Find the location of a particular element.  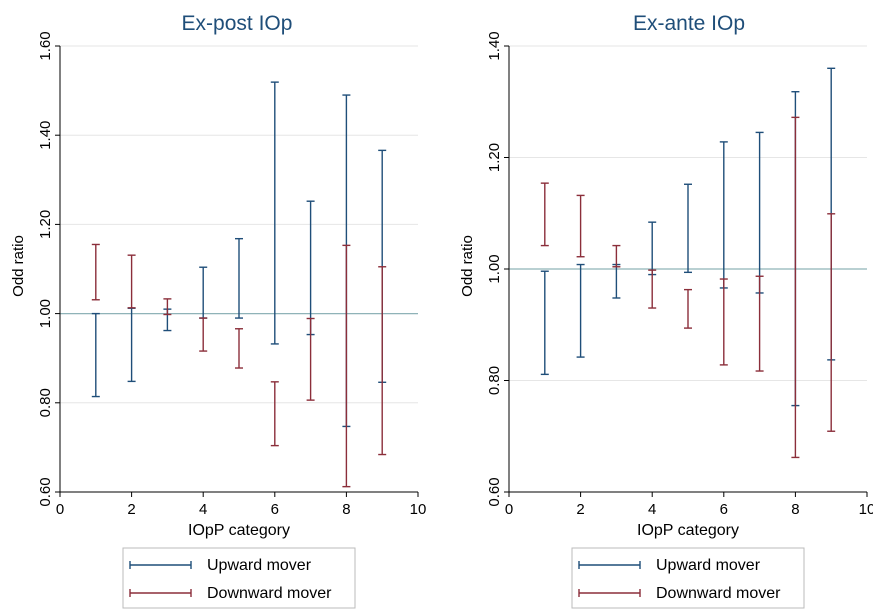

y-tick-label: 1.60 is located at coordinates (45, 45).